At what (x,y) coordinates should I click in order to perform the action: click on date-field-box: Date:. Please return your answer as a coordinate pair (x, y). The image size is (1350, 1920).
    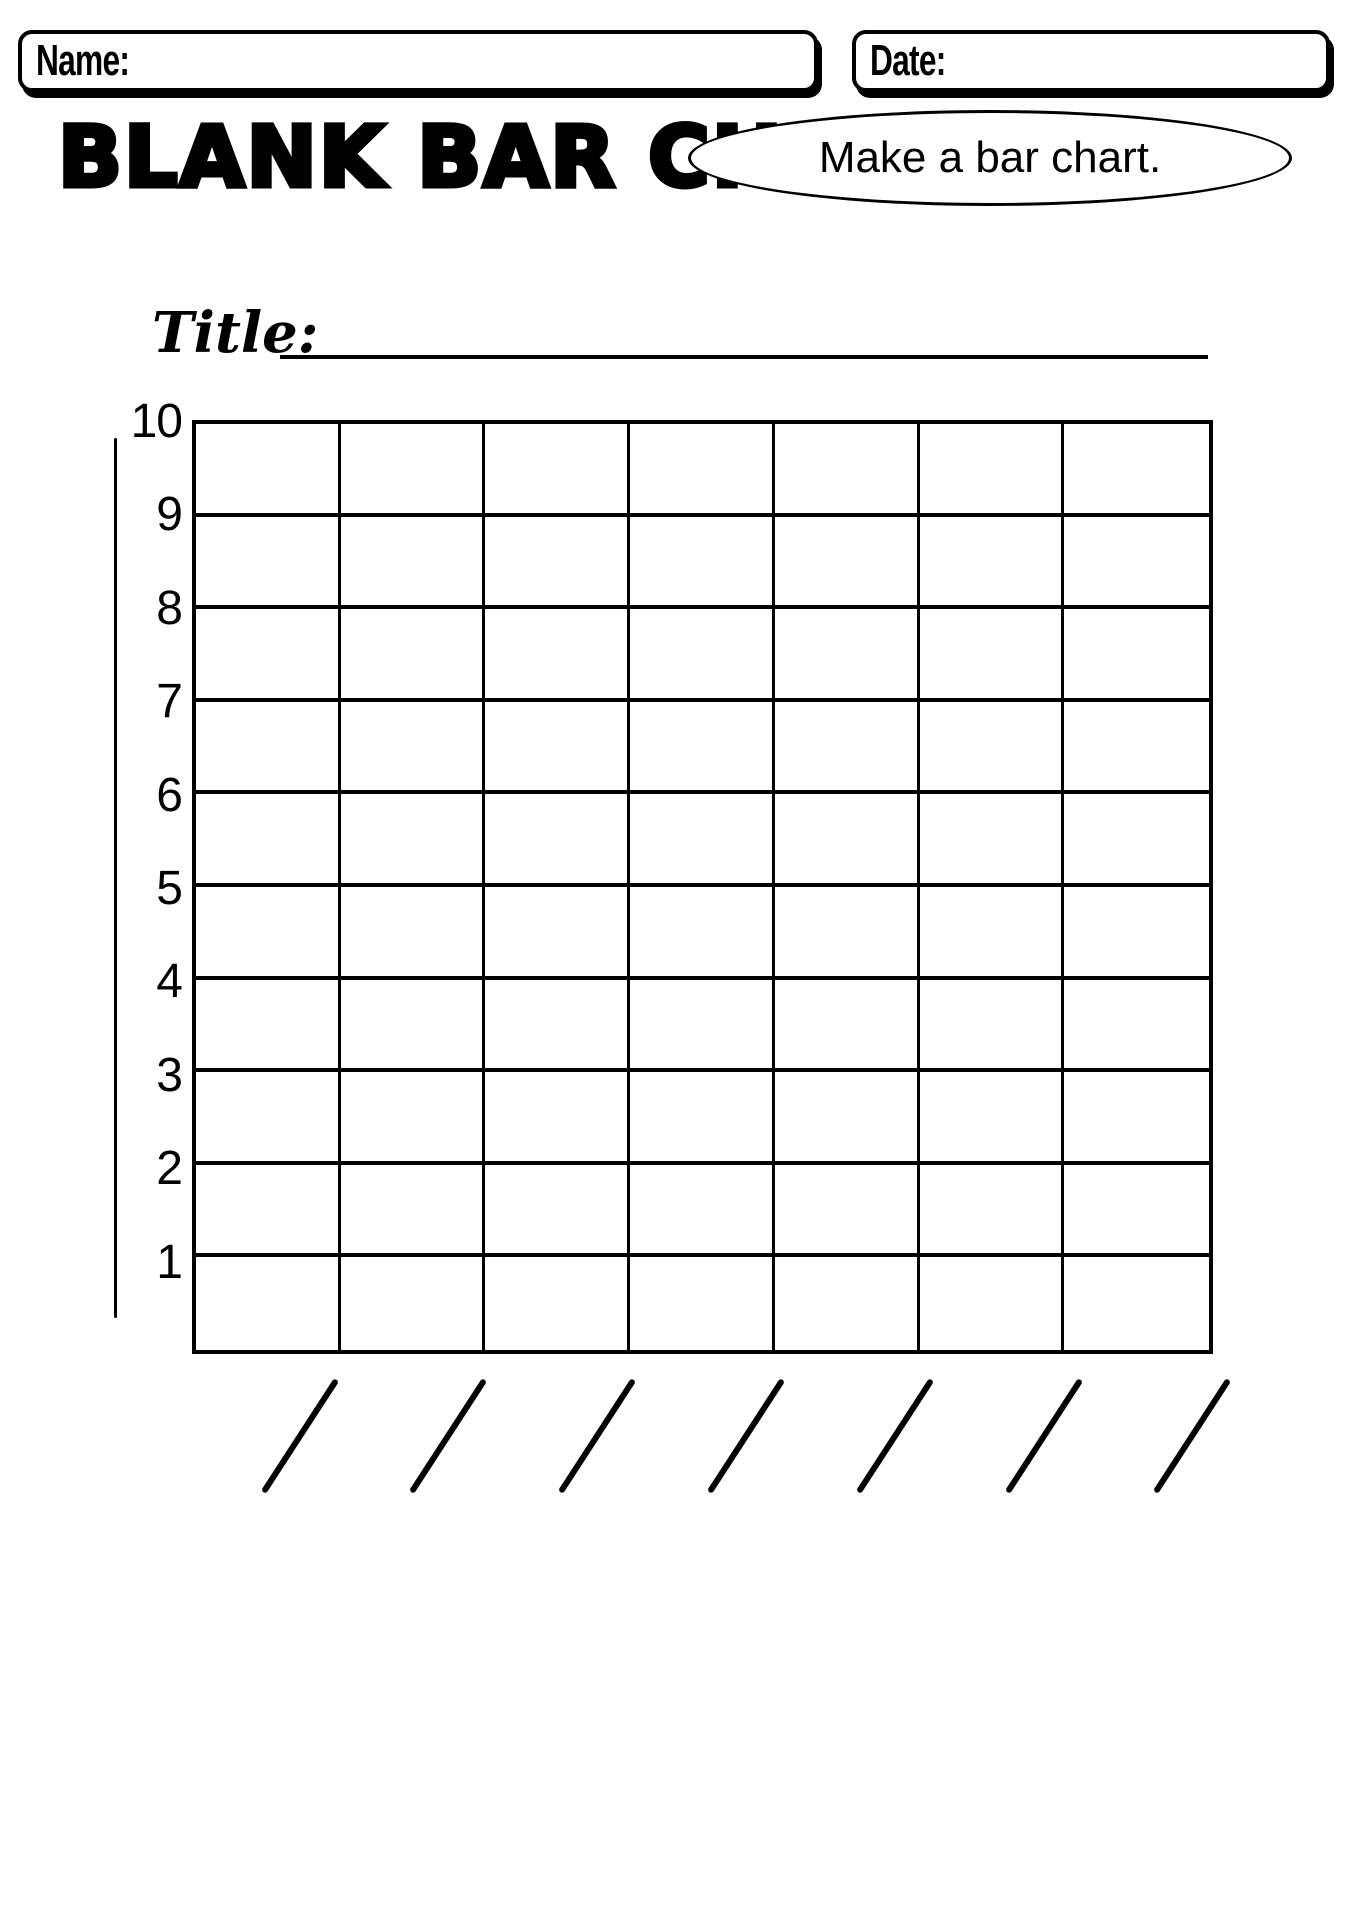
    Looking at the image, I should click on (1091, 61).